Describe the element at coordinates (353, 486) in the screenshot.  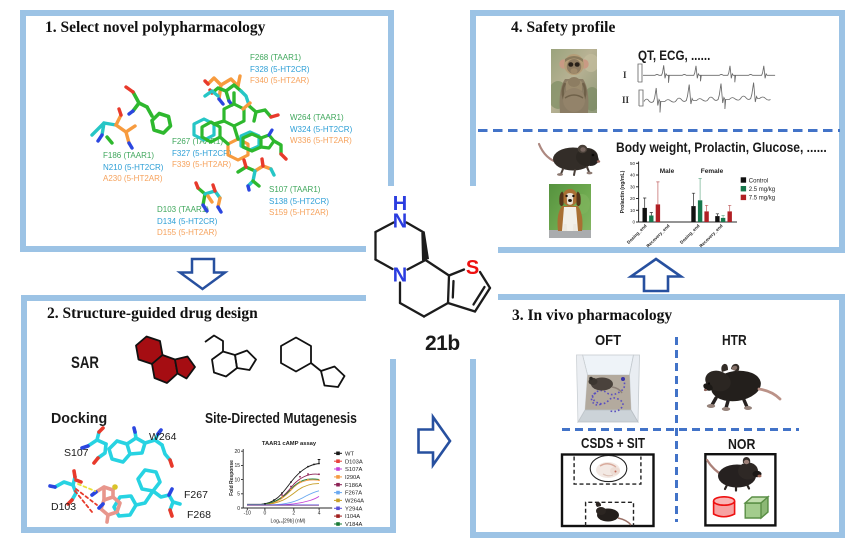
I see `svg-text: F186A` at that location.